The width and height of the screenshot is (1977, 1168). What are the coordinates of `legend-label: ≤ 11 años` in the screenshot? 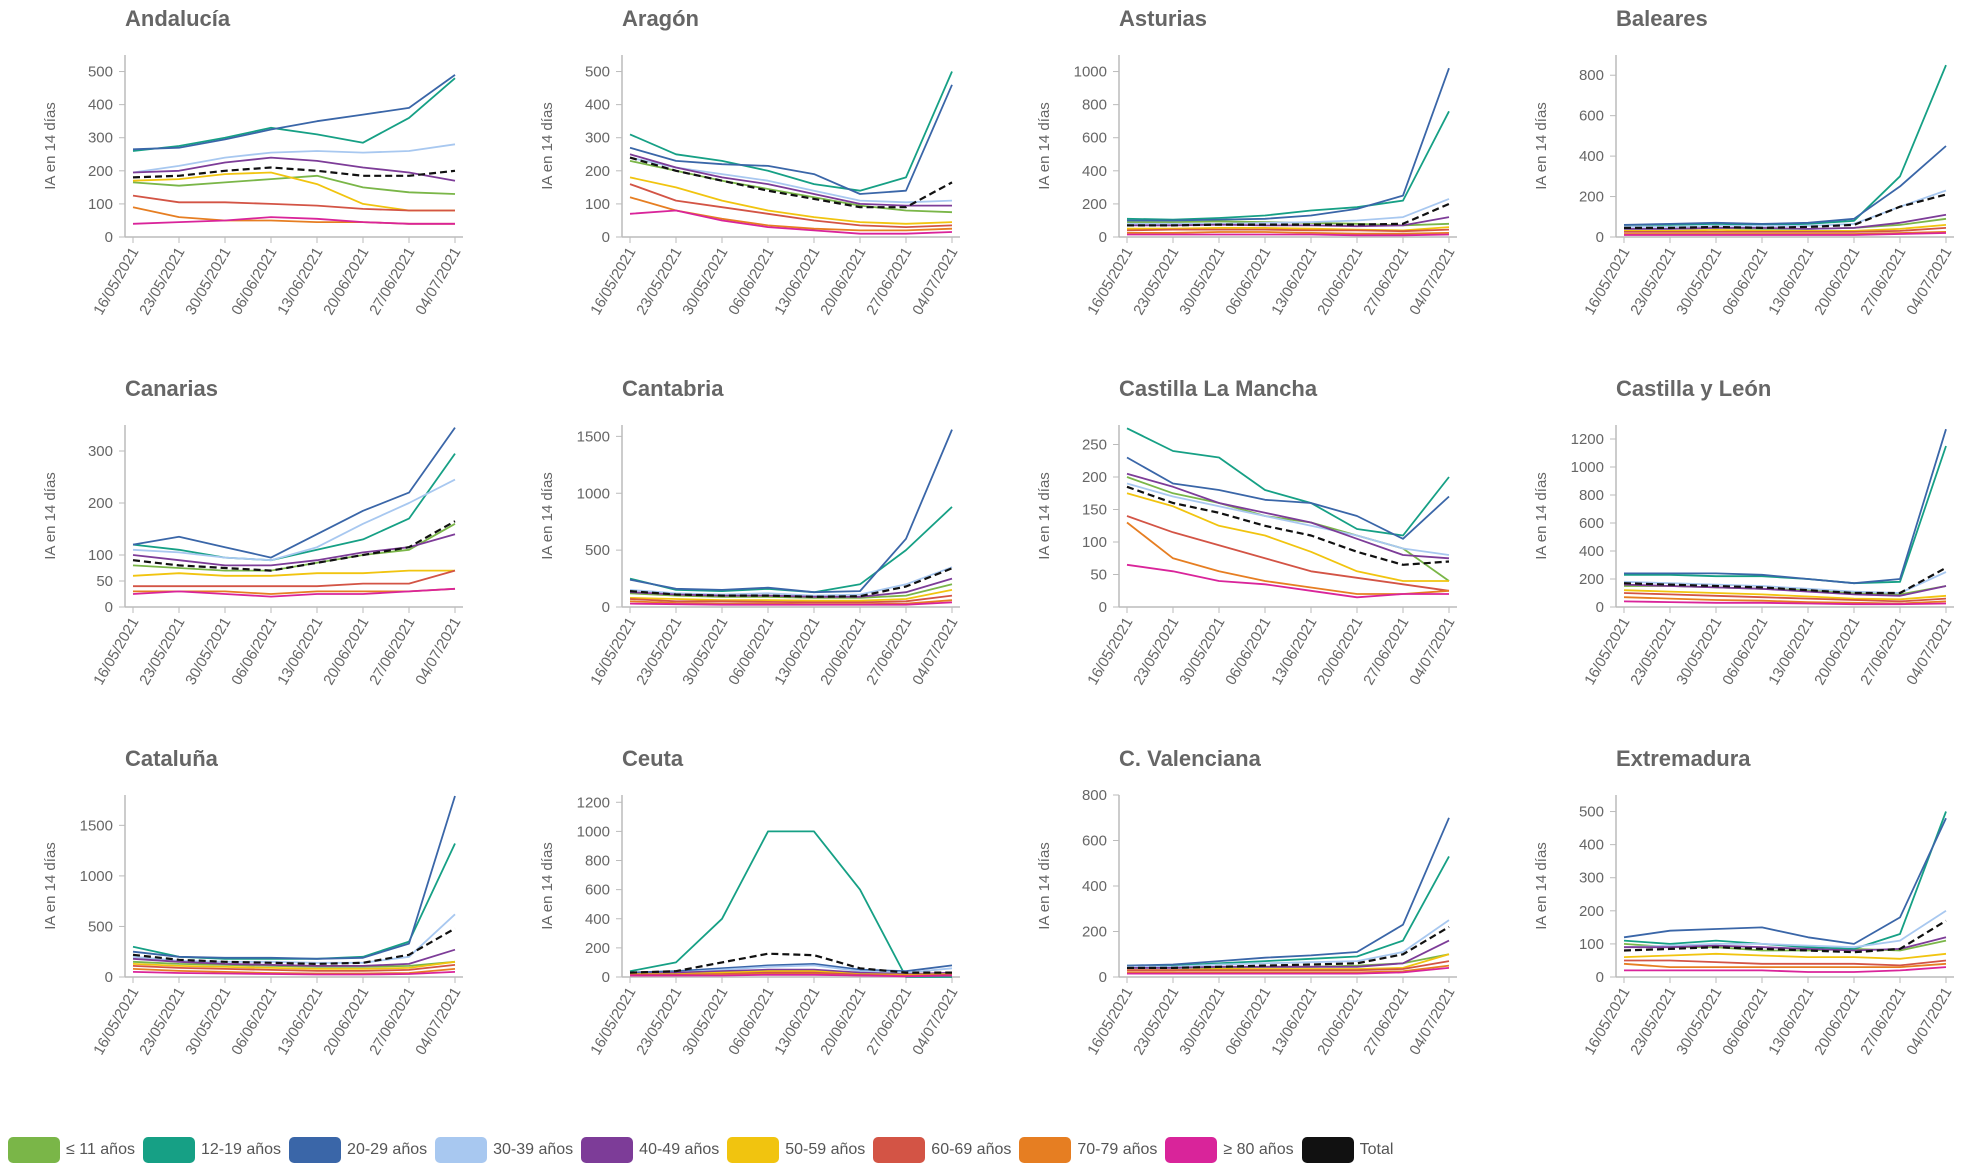 It's located at (100, 1150).